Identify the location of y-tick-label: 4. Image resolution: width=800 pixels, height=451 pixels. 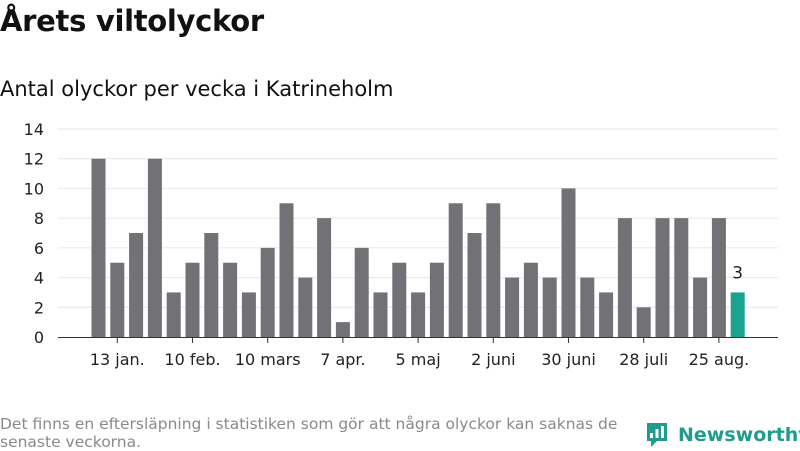
(39, 278).